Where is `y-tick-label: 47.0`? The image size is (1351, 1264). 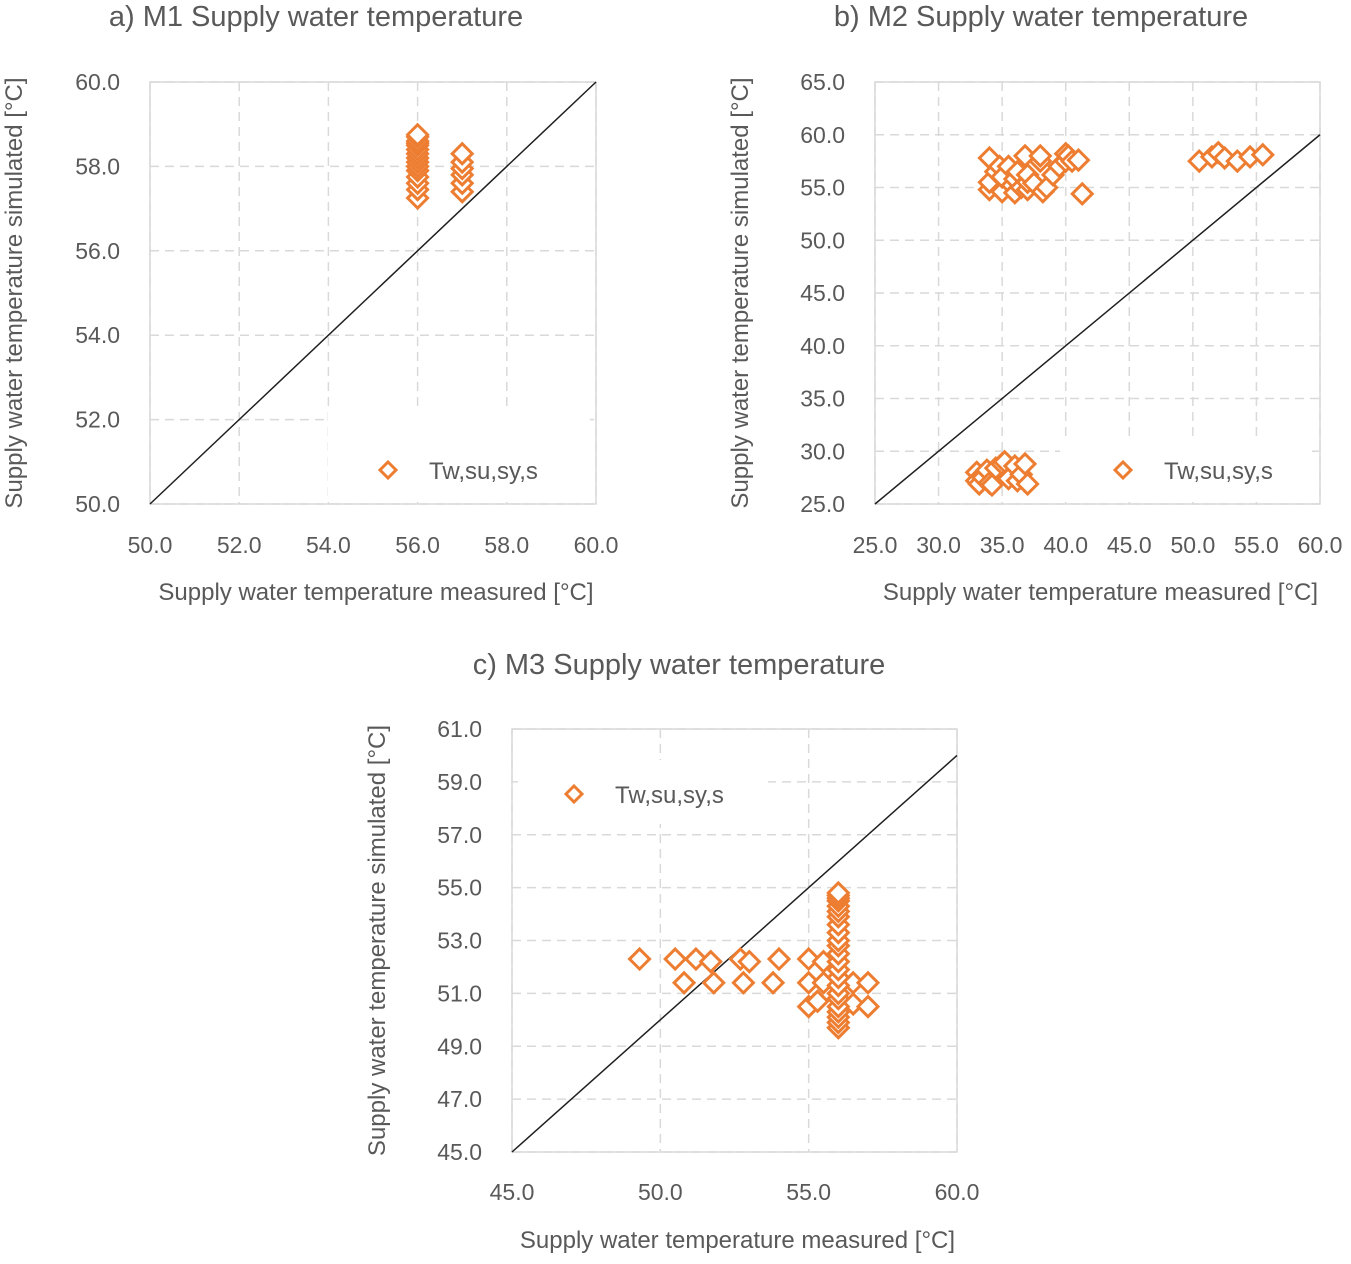
y-tick-label: 47.0 is located at coordinates (459, 1099).